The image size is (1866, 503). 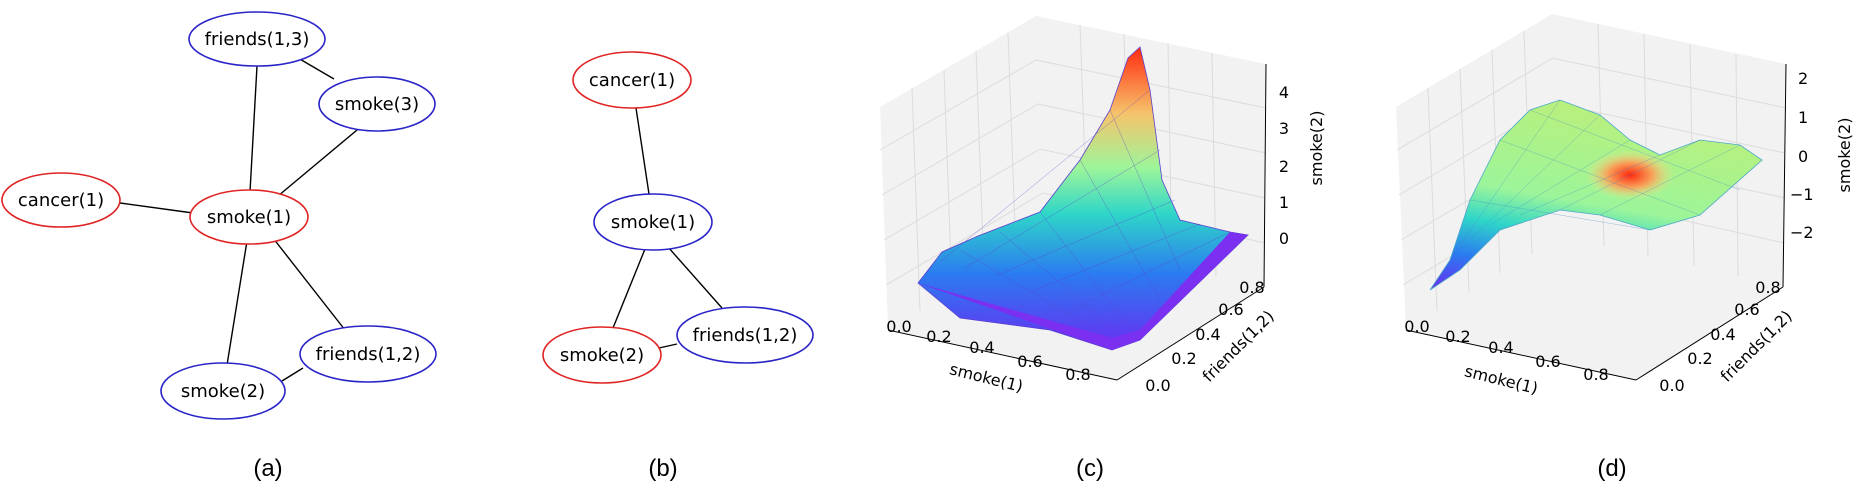 I want to click on back-wall-pane, so click(x=1478, y=172).